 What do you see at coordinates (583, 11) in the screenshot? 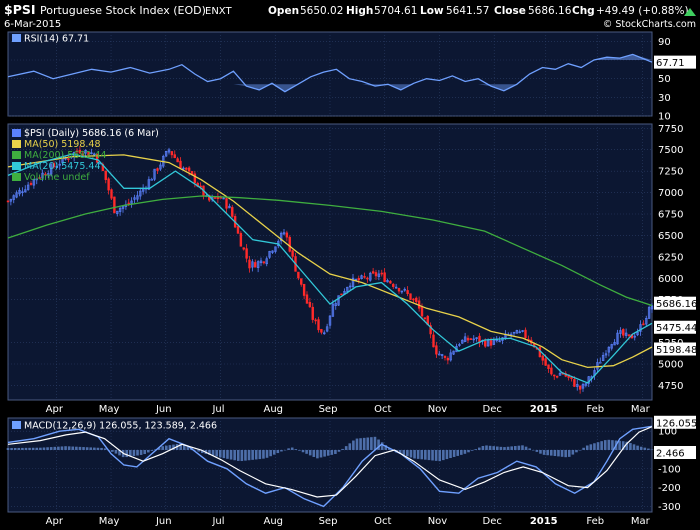
I see `chg-label: Chg` at bounding box center [583, 11].